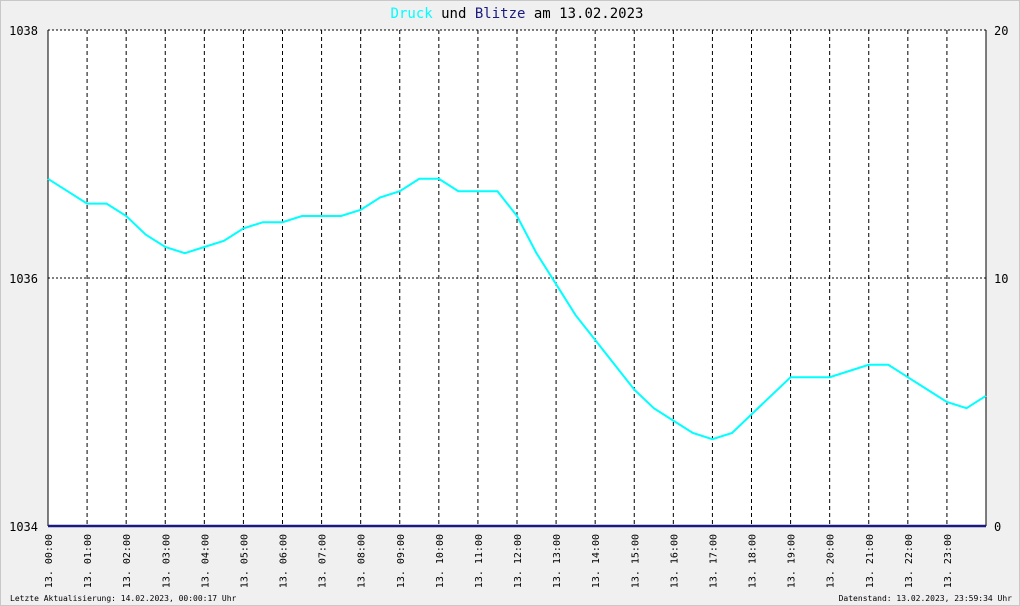 This screenshot has height=606, width=1020. Describe the element at coordinates (412, 14) in the screenshot. I see `title-druck: Druck` at that location.